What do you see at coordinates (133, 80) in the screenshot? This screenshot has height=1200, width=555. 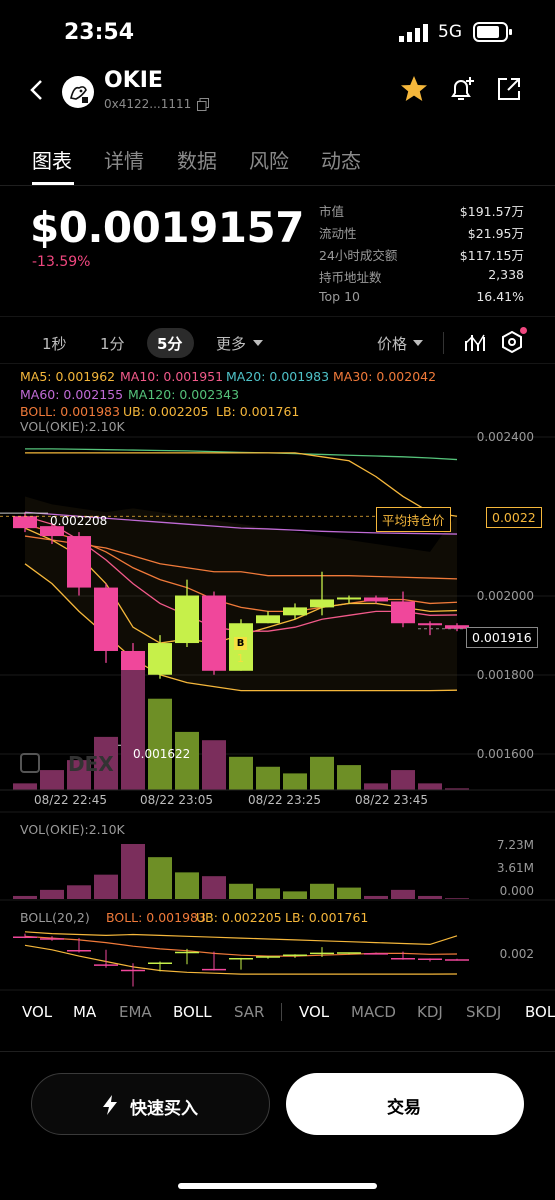 I see `token-name: OKIE` at bounding box center [133, 80].